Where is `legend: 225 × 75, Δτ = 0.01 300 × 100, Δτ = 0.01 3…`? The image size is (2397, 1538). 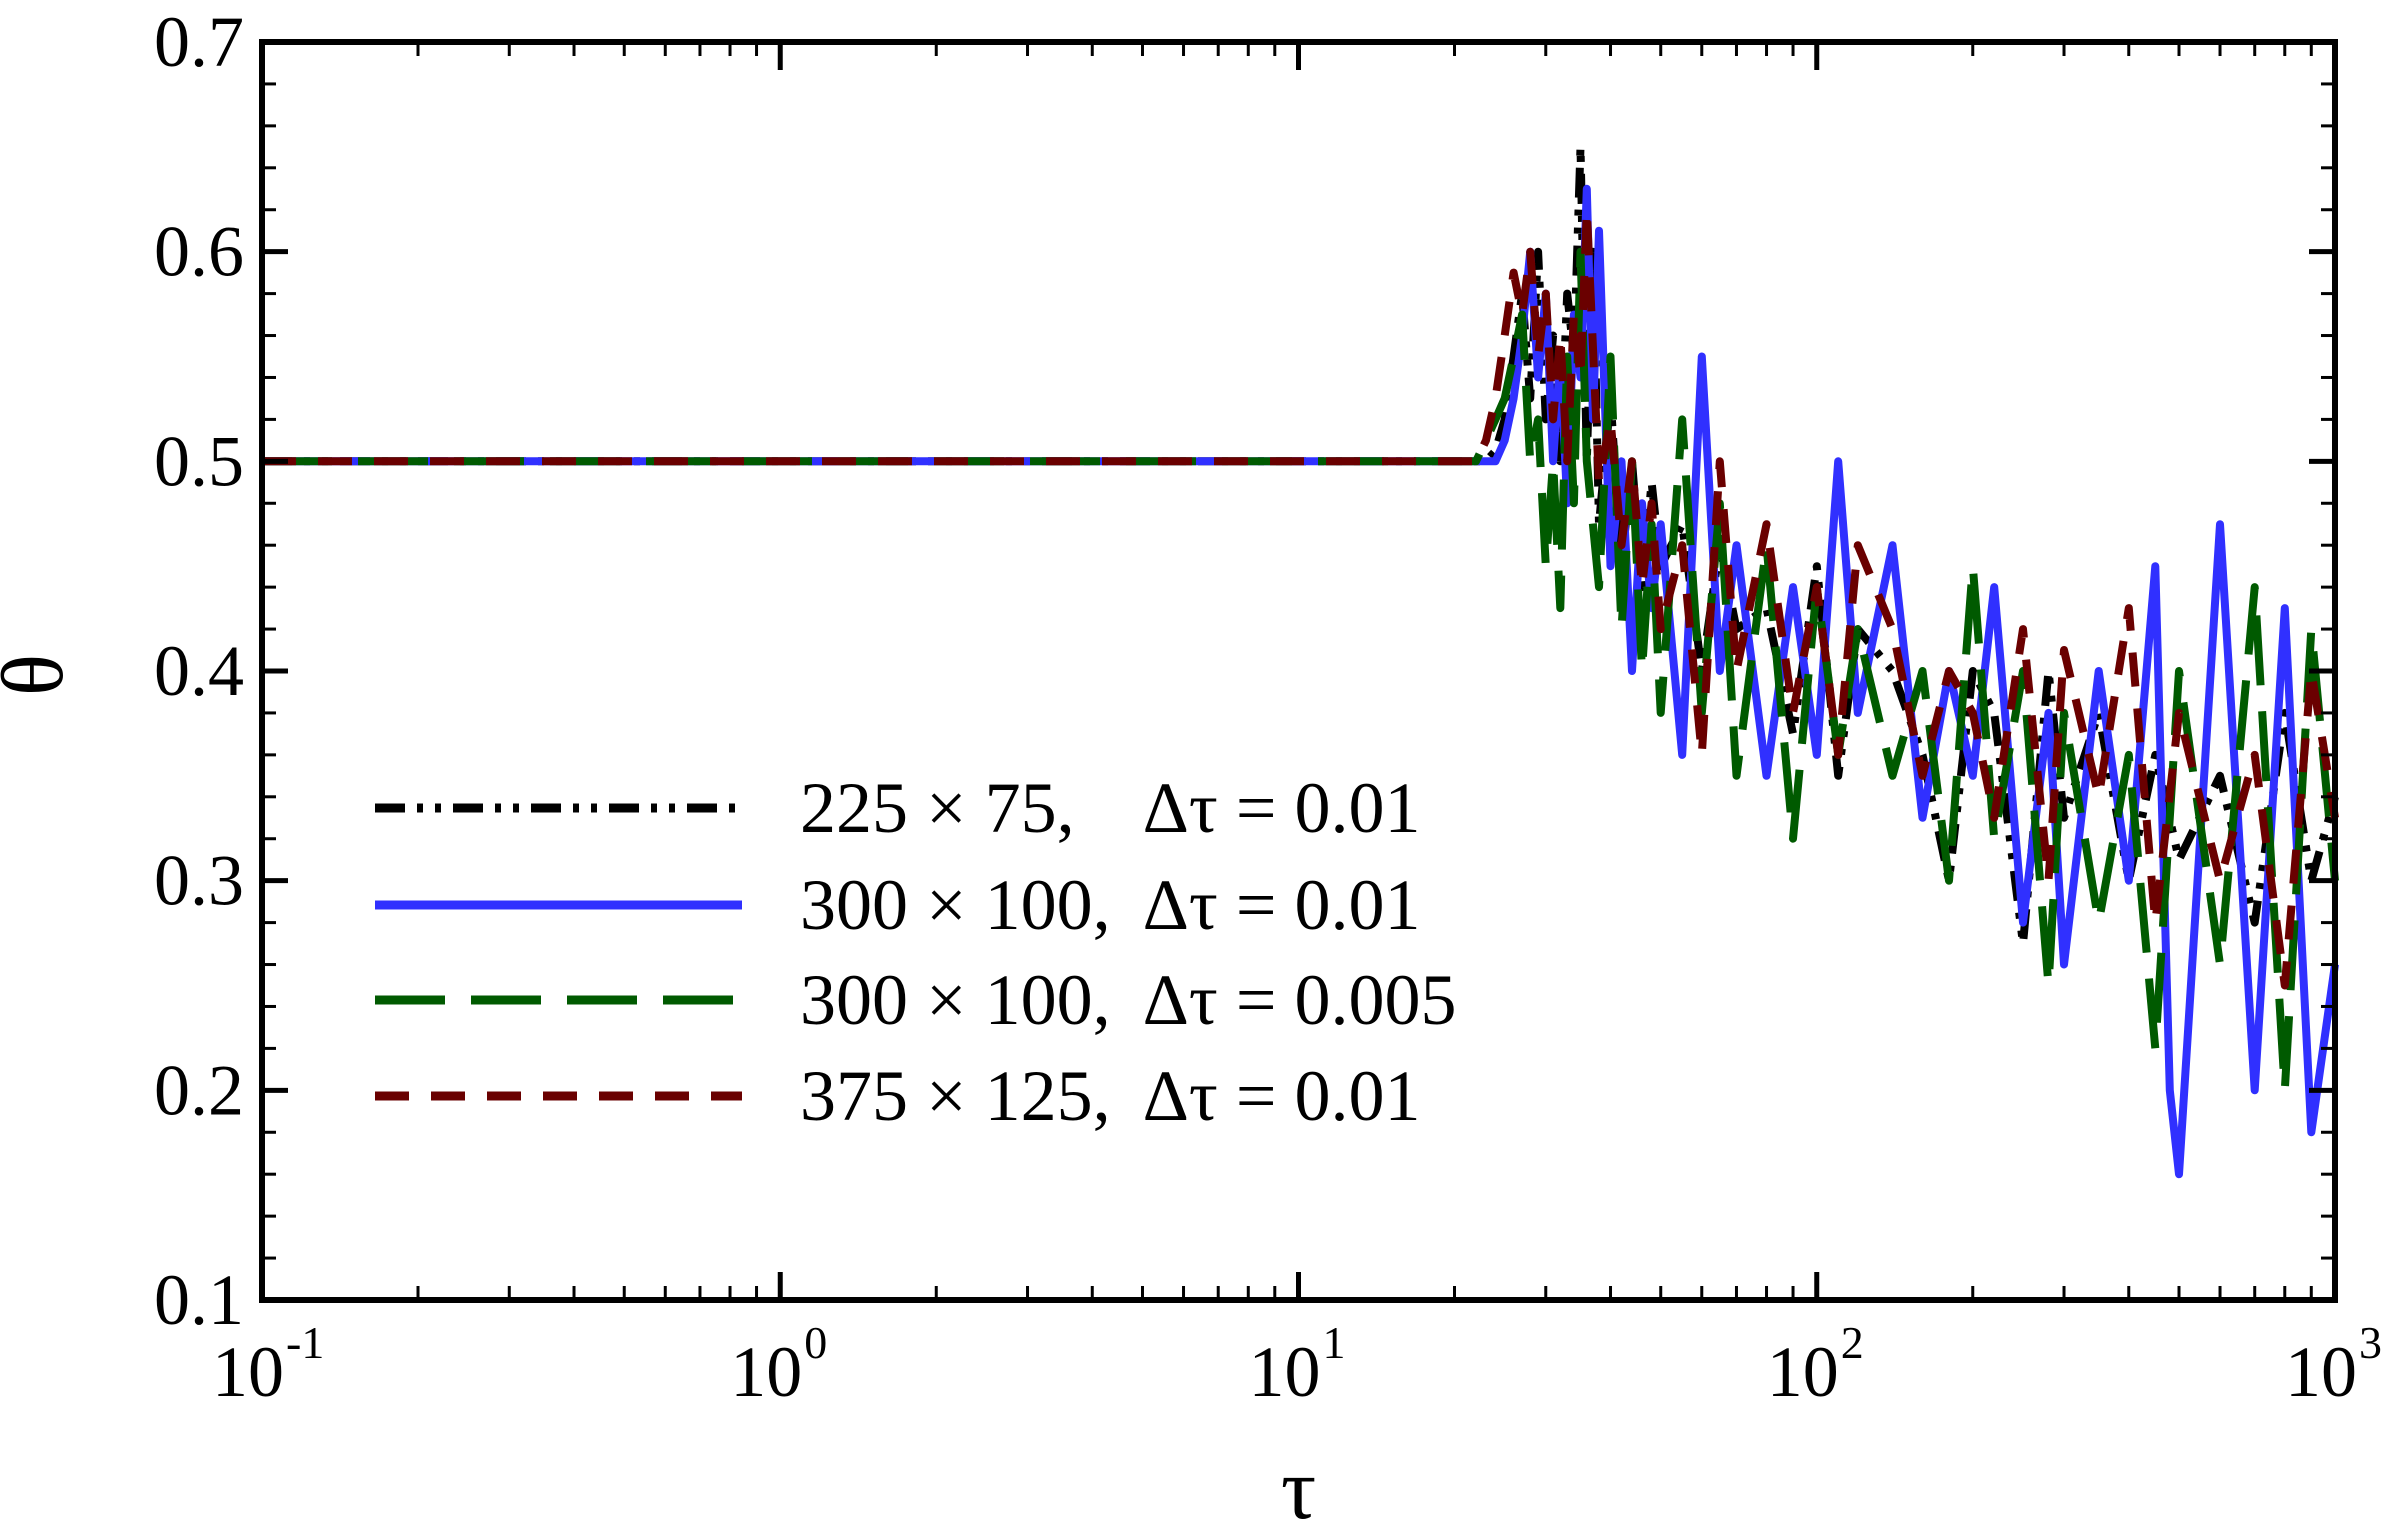 legend: 225 × 75, Δτ = 0.01 300 × 100, Δτ = 0.01 3… is located at coordinates (915, 952).